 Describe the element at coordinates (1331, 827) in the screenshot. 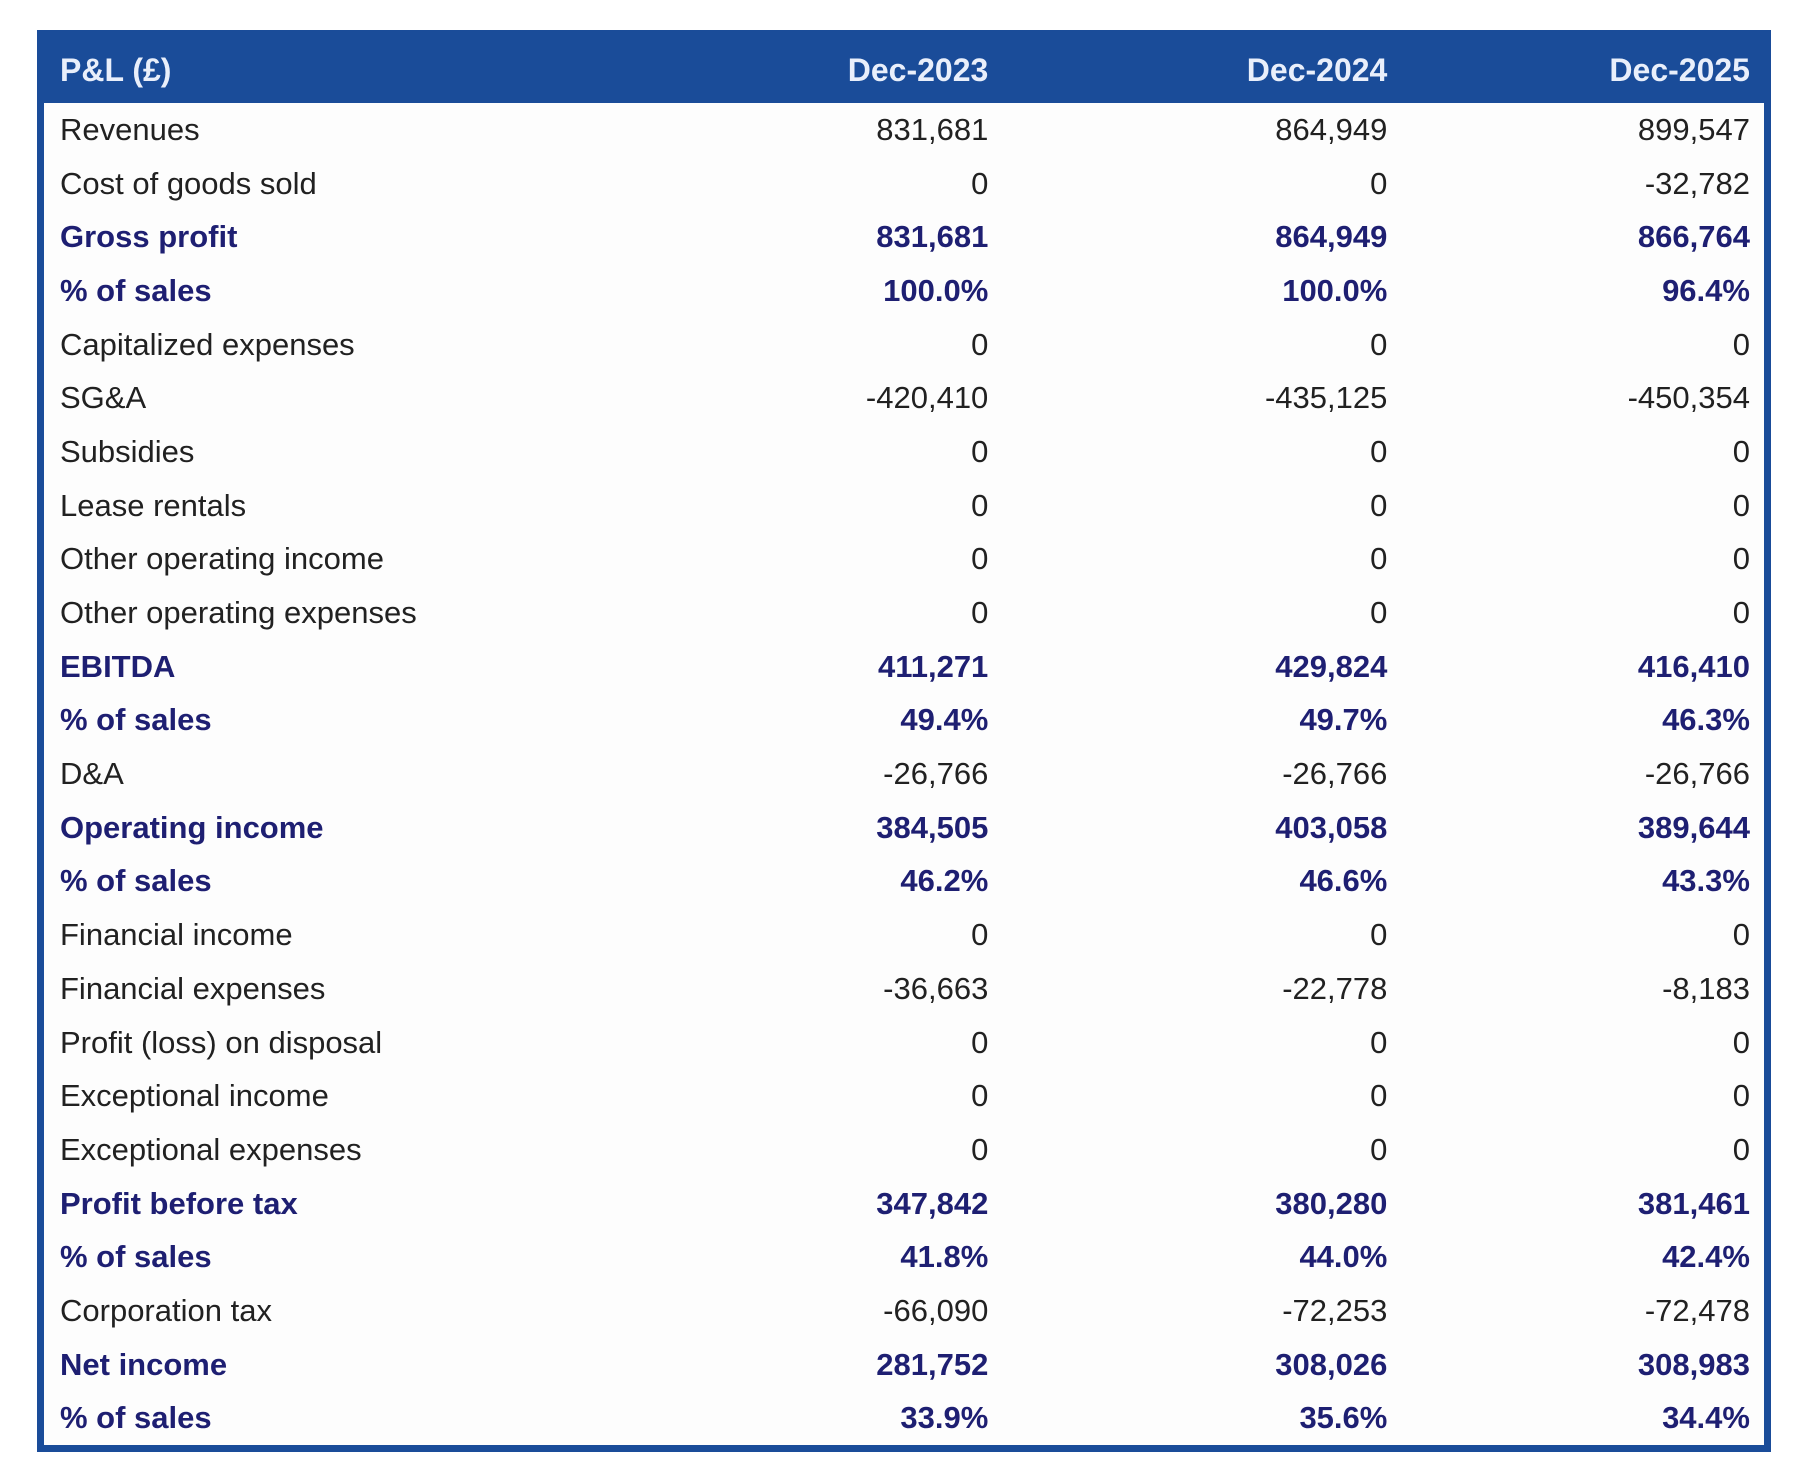

I see `cell-dec-2024: 403,058` at that location.